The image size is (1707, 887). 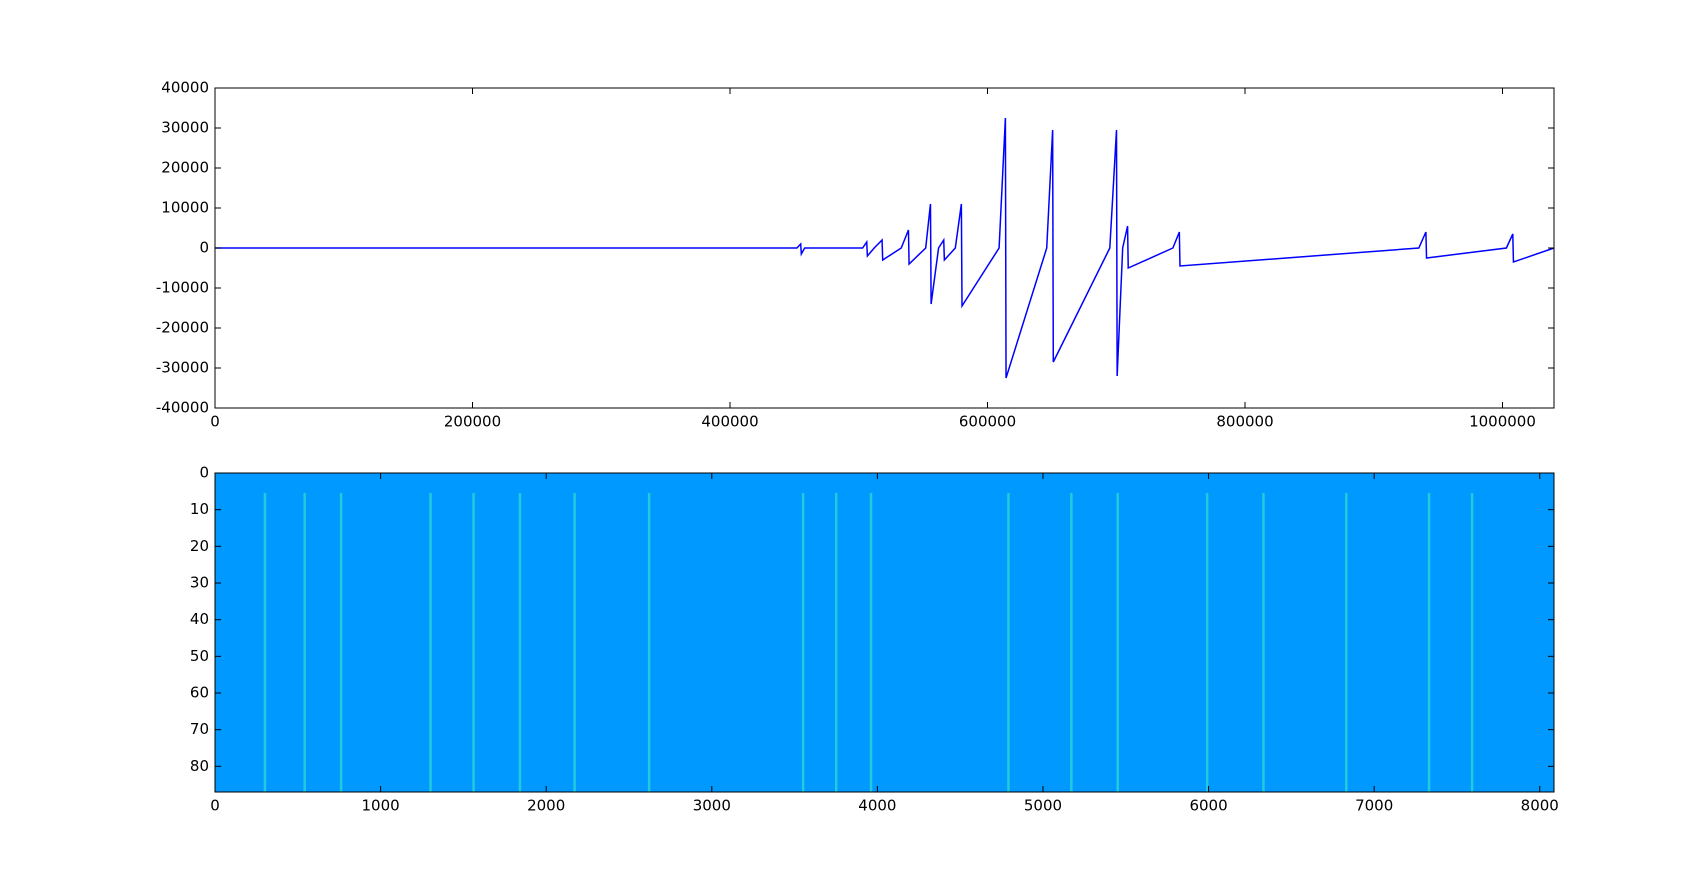 I want to click on y-tick-label: 10000, so click(x=185, y=208).